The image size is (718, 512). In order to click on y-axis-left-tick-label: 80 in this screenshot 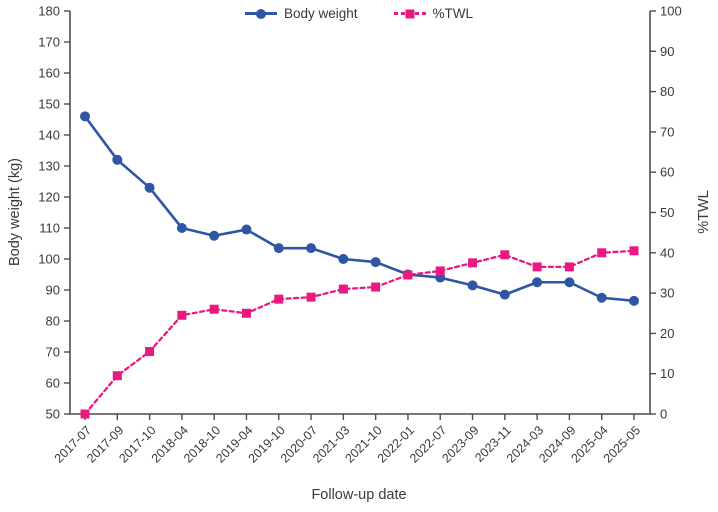, I will do `click(53, 321)`.